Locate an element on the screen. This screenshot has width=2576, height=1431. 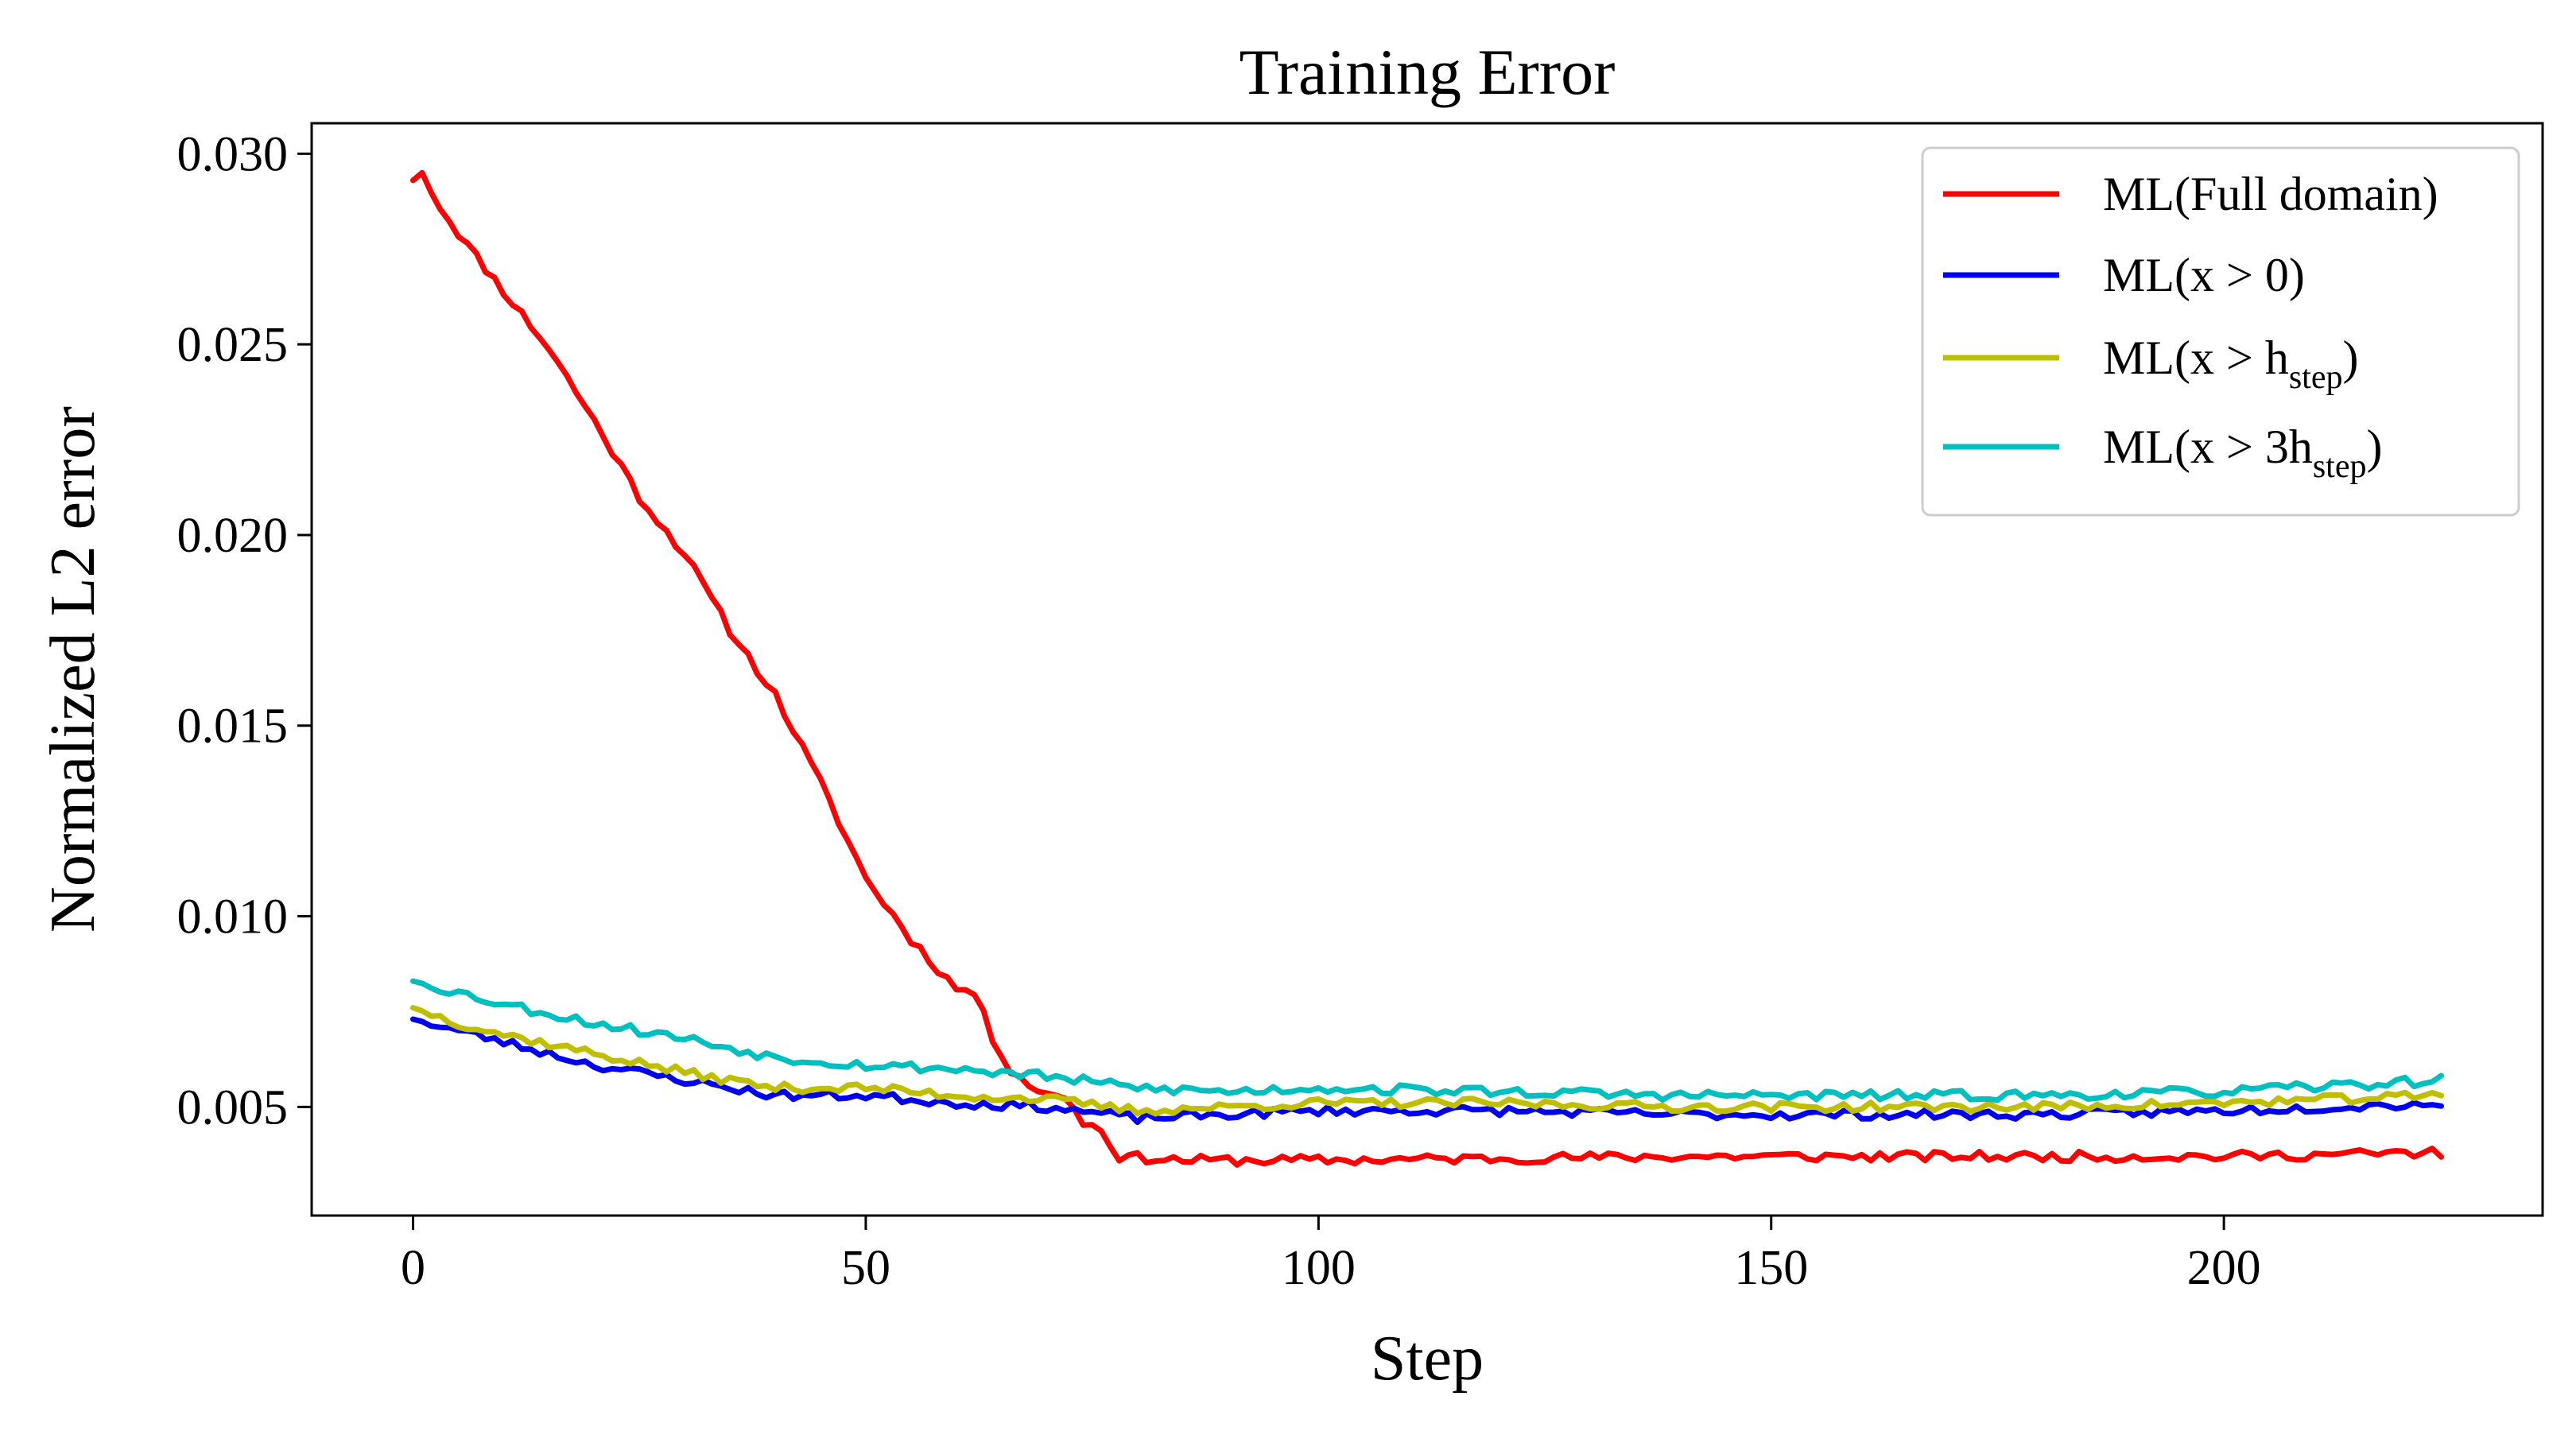
legend-label-1: ML(x > 0) is located at coordinates (2204, 275).